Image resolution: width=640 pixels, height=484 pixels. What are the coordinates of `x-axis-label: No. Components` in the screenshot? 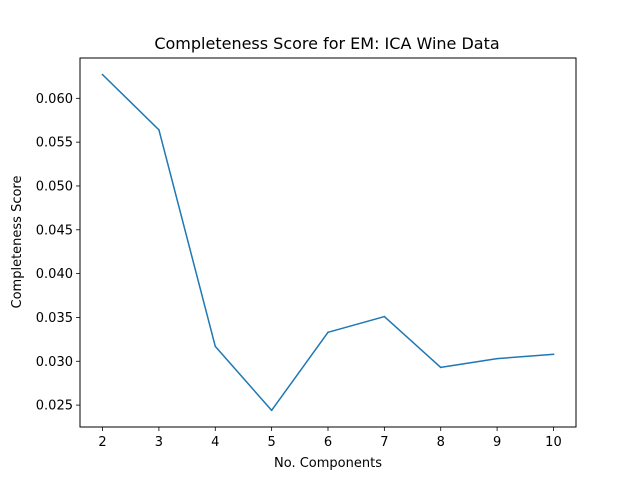 It's located at (328, 463).